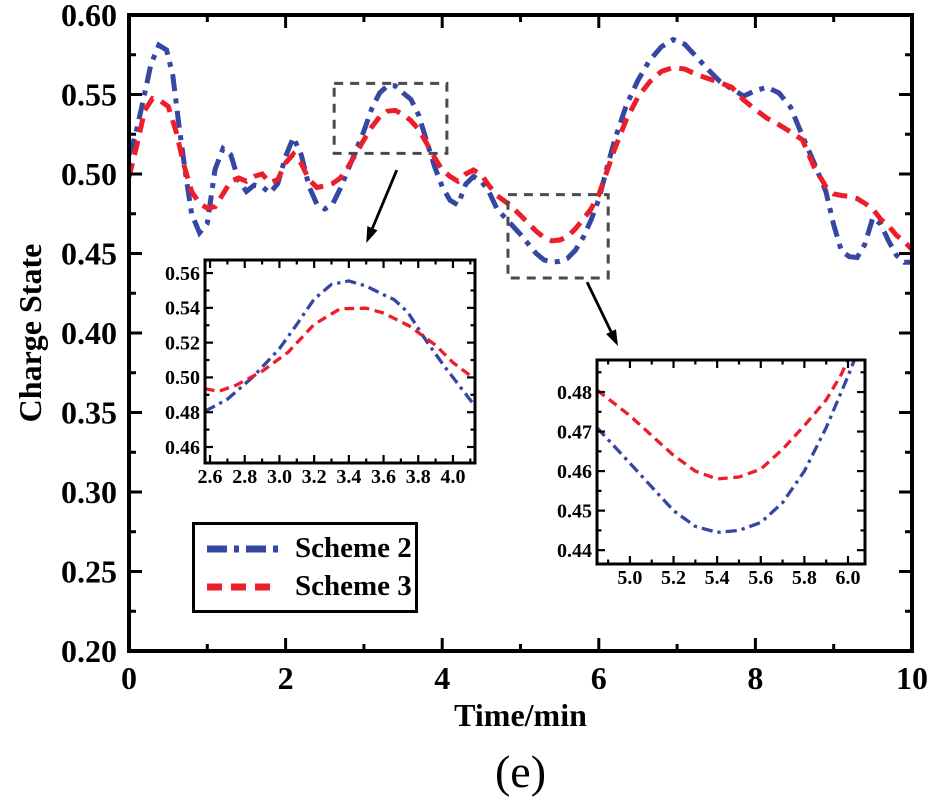 The image size is (937, 801). What do you see at coordinates (89, 492) in the screenshot?
I see `main-y-tick-label: 0.30` at bounding box center [89, 492].